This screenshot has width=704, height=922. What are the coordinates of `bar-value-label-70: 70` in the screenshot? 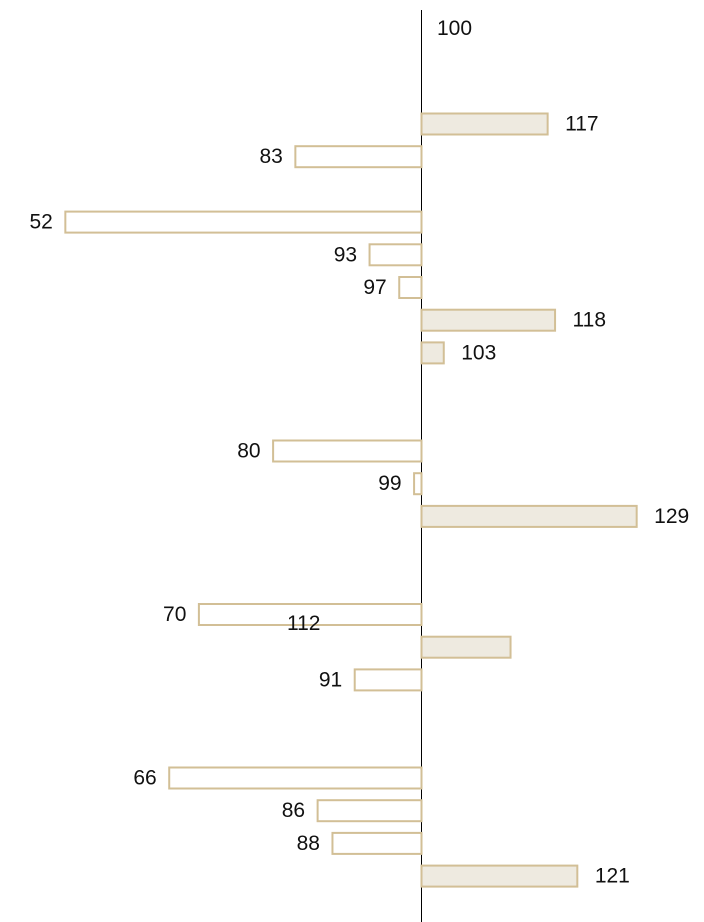 It's located at (174, 614).